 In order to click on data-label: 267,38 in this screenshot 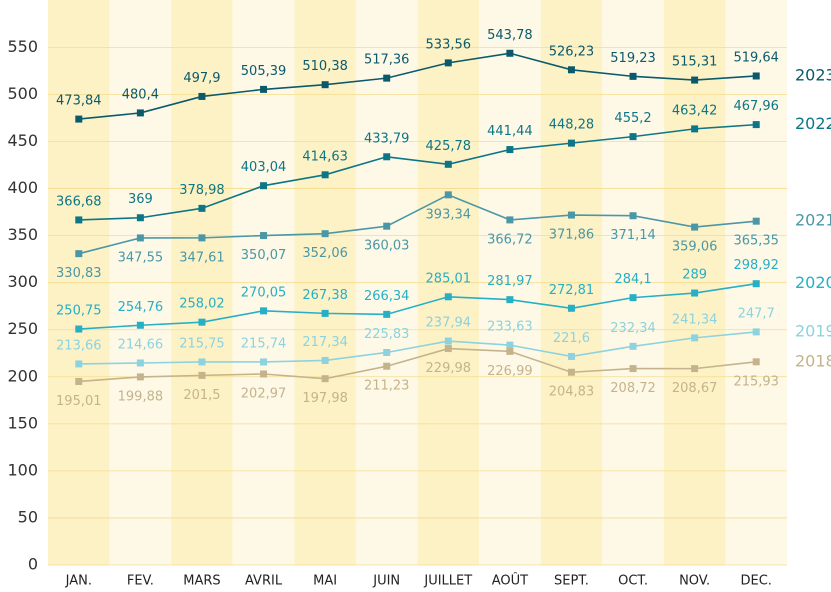, I will do `click(325, 295)`.